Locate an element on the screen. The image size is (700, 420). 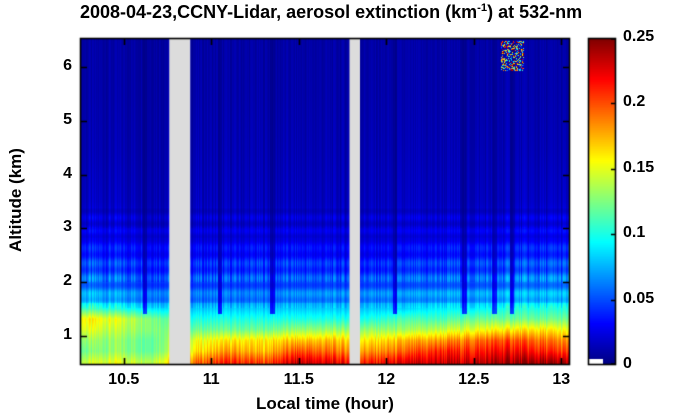
x-tick-label: 11 is located at coordinates (211, 379).